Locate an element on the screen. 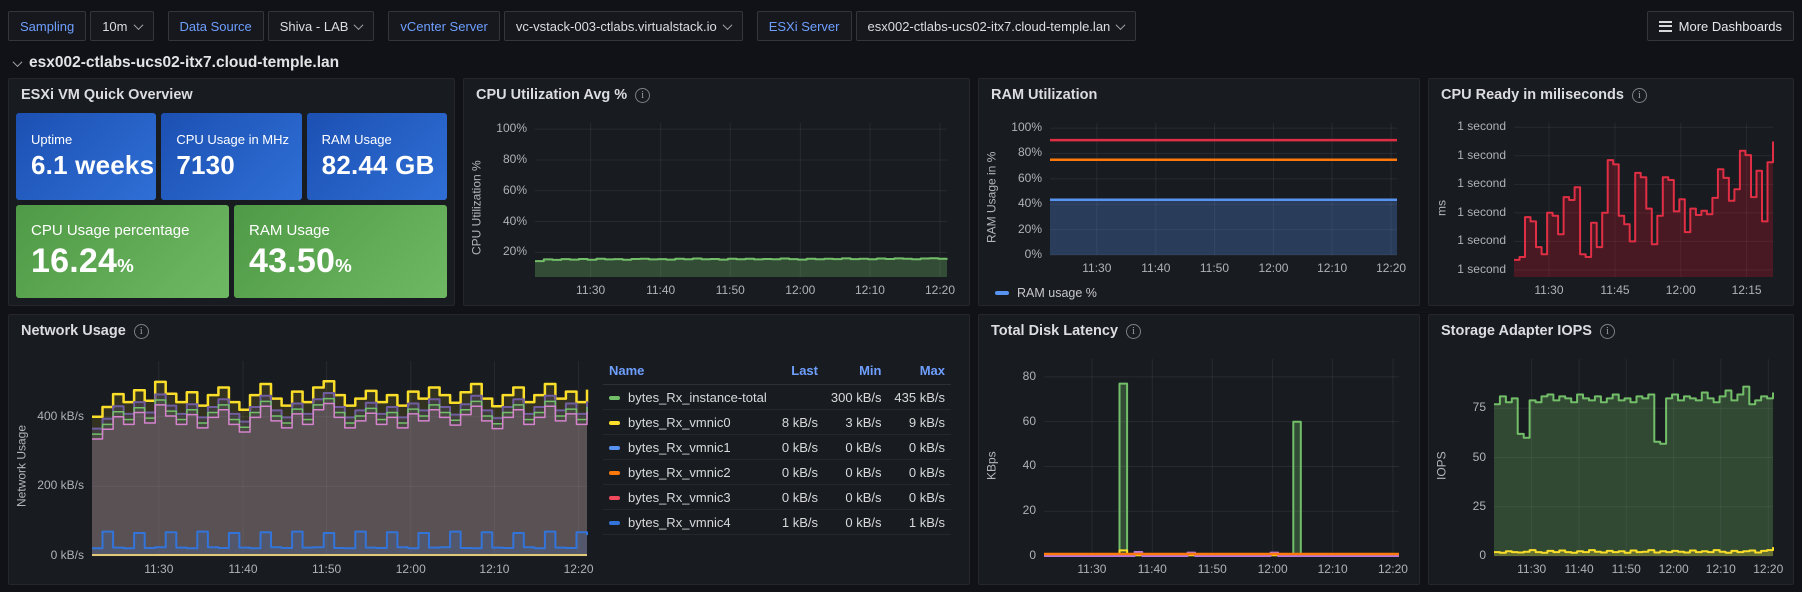  legend-sort-min: Min is located at coordinates (856, 372).